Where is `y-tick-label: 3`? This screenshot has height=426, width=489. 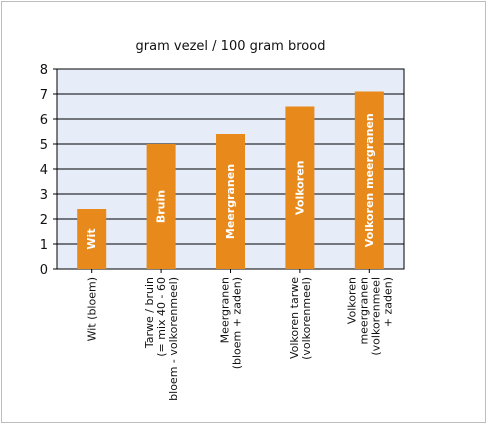
y-tick-label: 3 is located at coordinates (44, 195).